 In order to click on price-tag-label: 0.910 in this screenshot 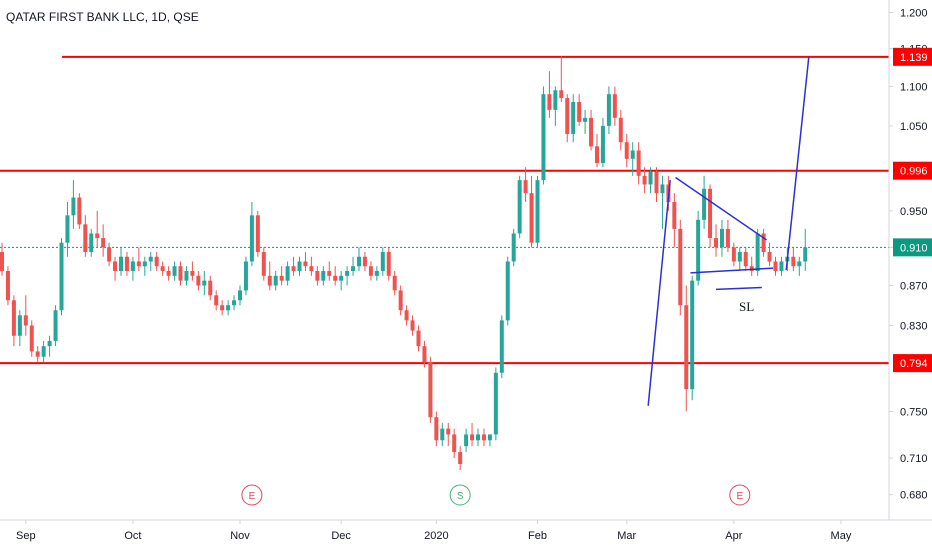, I will do `click(914, 248)`.